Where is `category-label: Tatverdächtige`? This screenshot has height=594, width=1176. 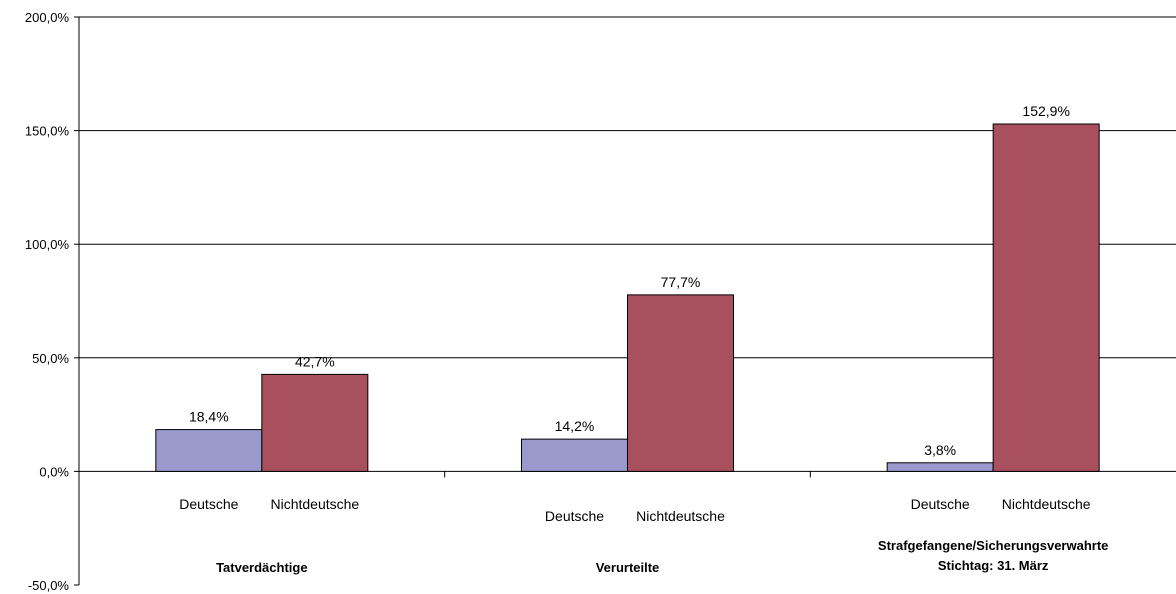
category-label: Tatverdächtige is located at coordinates (262, 567).